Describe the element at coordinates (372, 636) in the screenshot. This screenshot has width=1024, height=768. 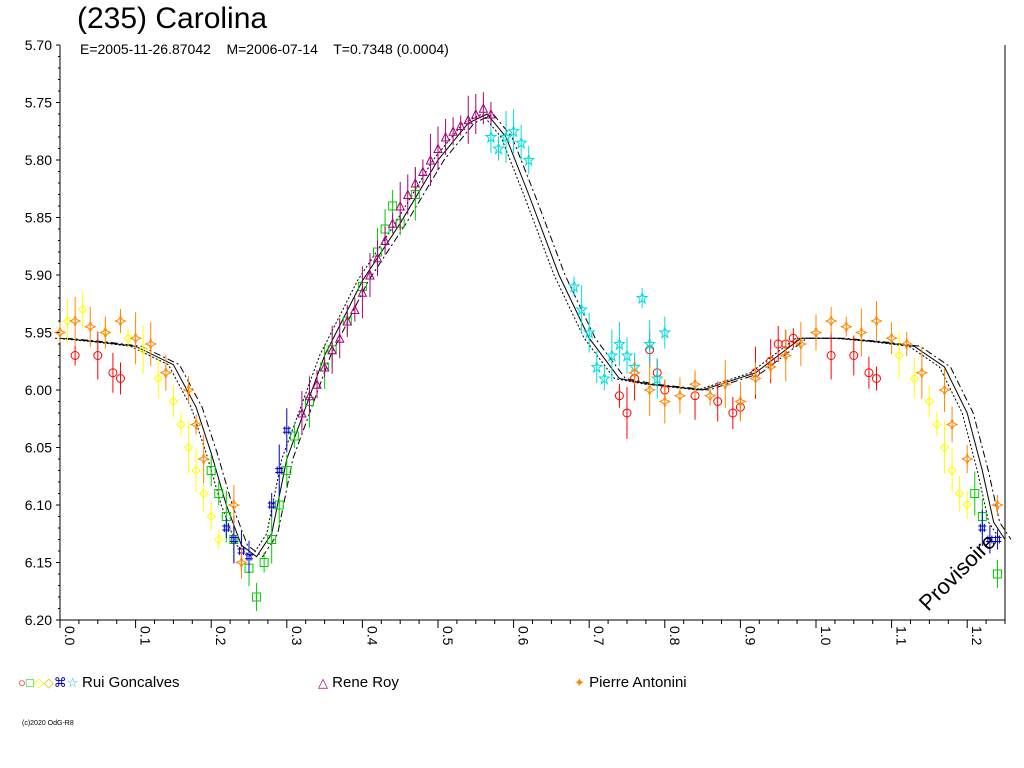
I see `x-tick-label: 0.4` at that location.